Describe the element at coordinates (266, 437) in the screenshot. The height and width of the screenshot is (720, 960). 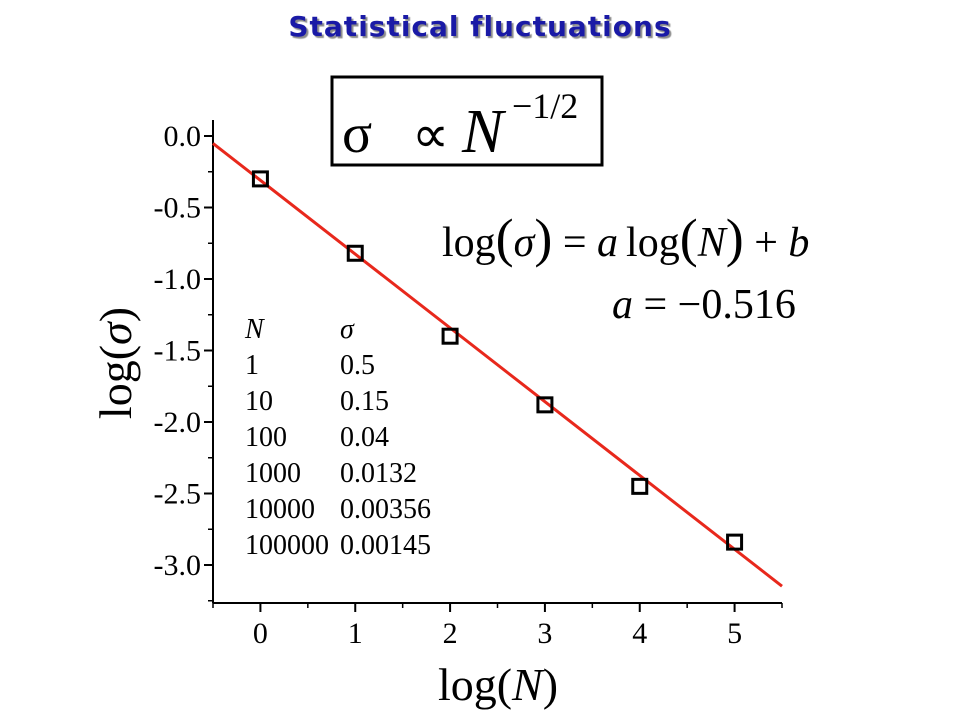
I see `table-cell-n: 100` at that location.